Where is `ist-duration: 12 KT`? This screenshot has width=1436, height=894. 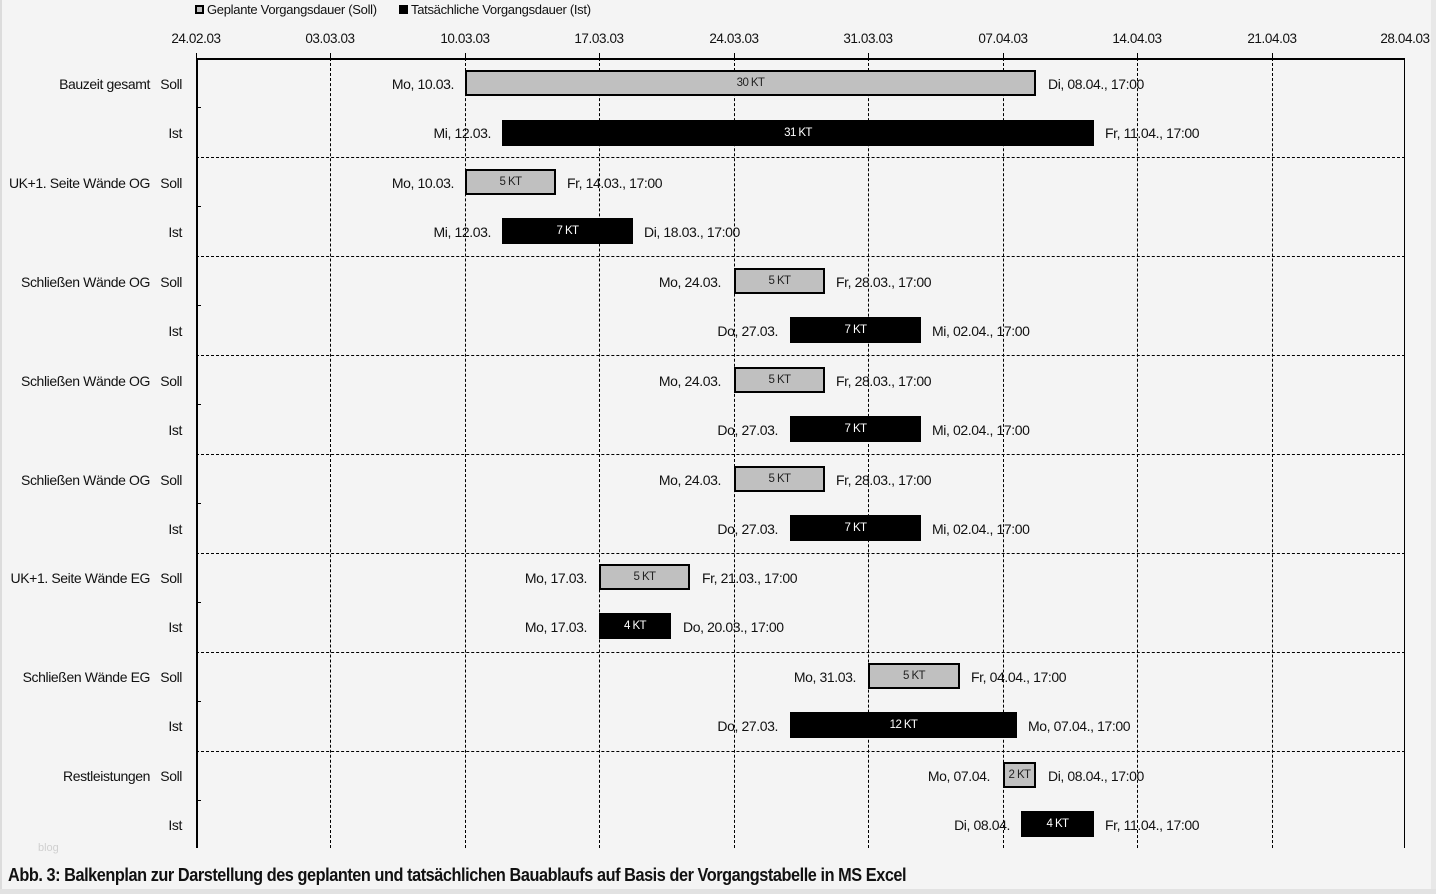
ist-duration: 12 KT is located at coordinates (903, 725).